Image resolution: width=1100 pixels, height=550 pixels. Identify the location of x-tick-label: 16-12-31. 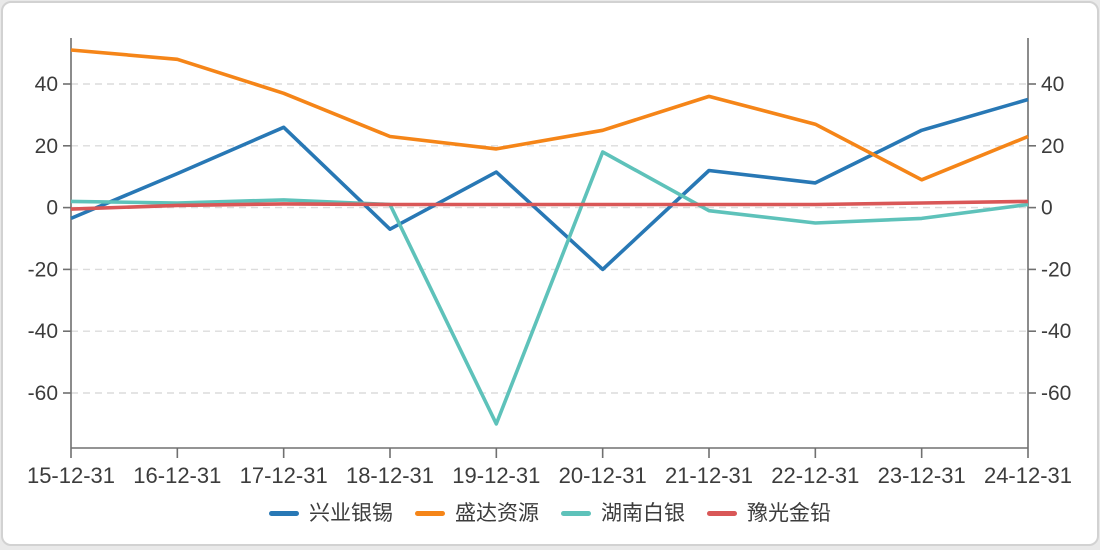
(177, 475).